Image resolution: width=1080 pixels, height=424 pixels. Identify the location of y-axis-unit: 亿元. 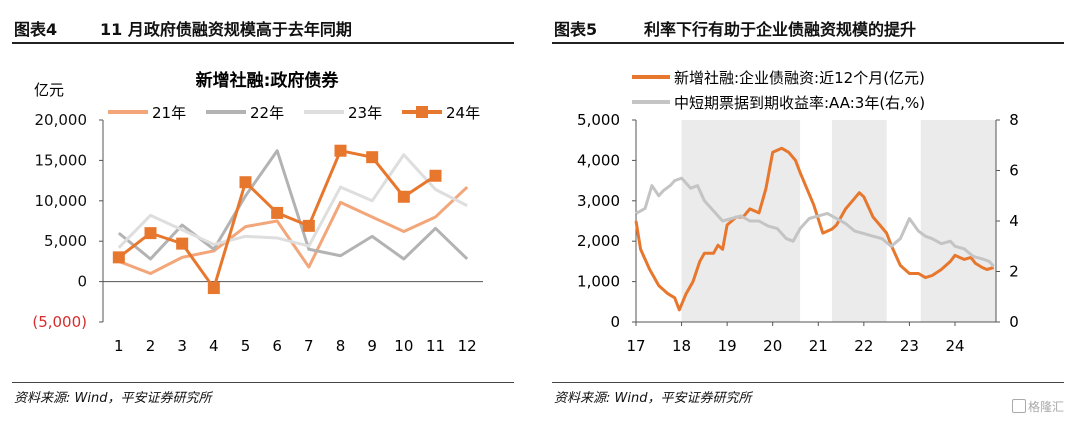
(49, 90).